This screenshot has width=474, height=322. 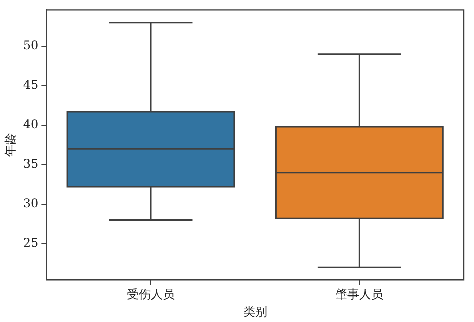 I want to click on y-tick-label: 25, so click(x=31, y=243).